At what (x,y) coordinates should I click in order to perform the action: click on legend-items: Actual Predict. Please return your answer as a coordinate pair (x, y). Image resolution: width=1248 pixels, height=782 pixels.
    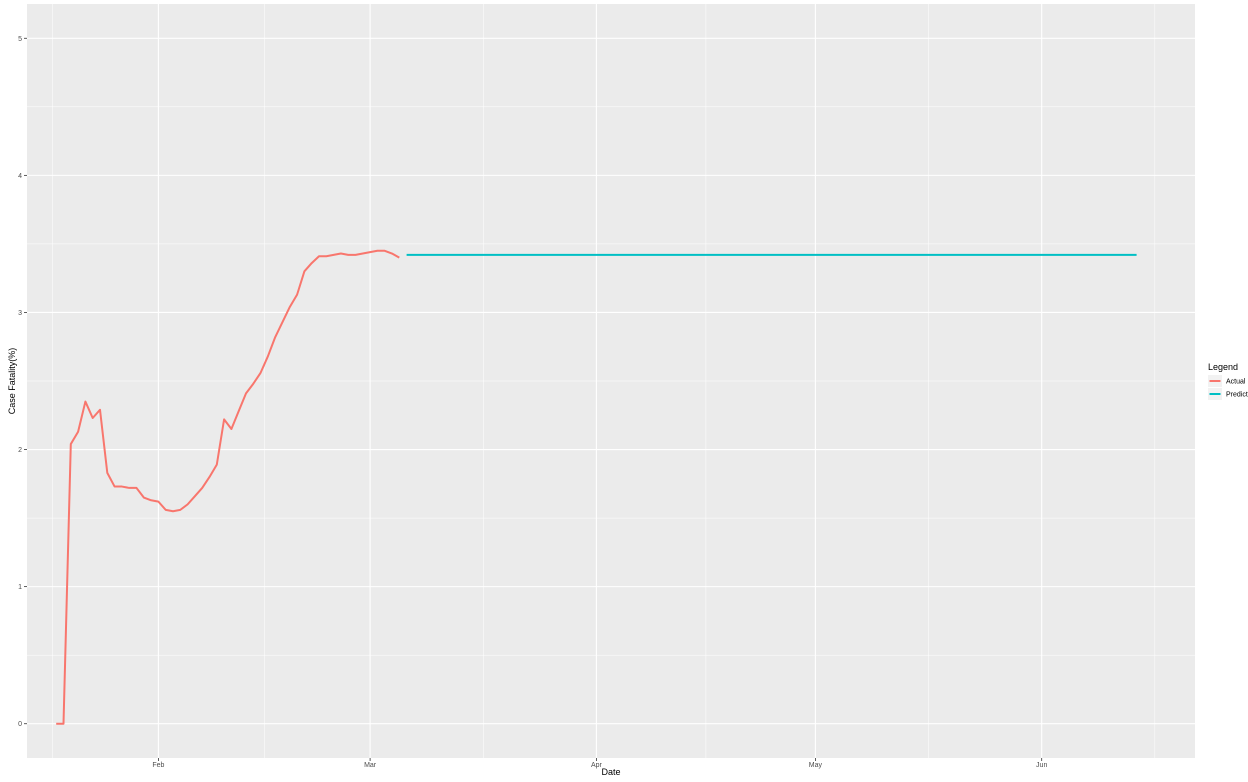
    Looking at the image, I should click on (1228, 387).